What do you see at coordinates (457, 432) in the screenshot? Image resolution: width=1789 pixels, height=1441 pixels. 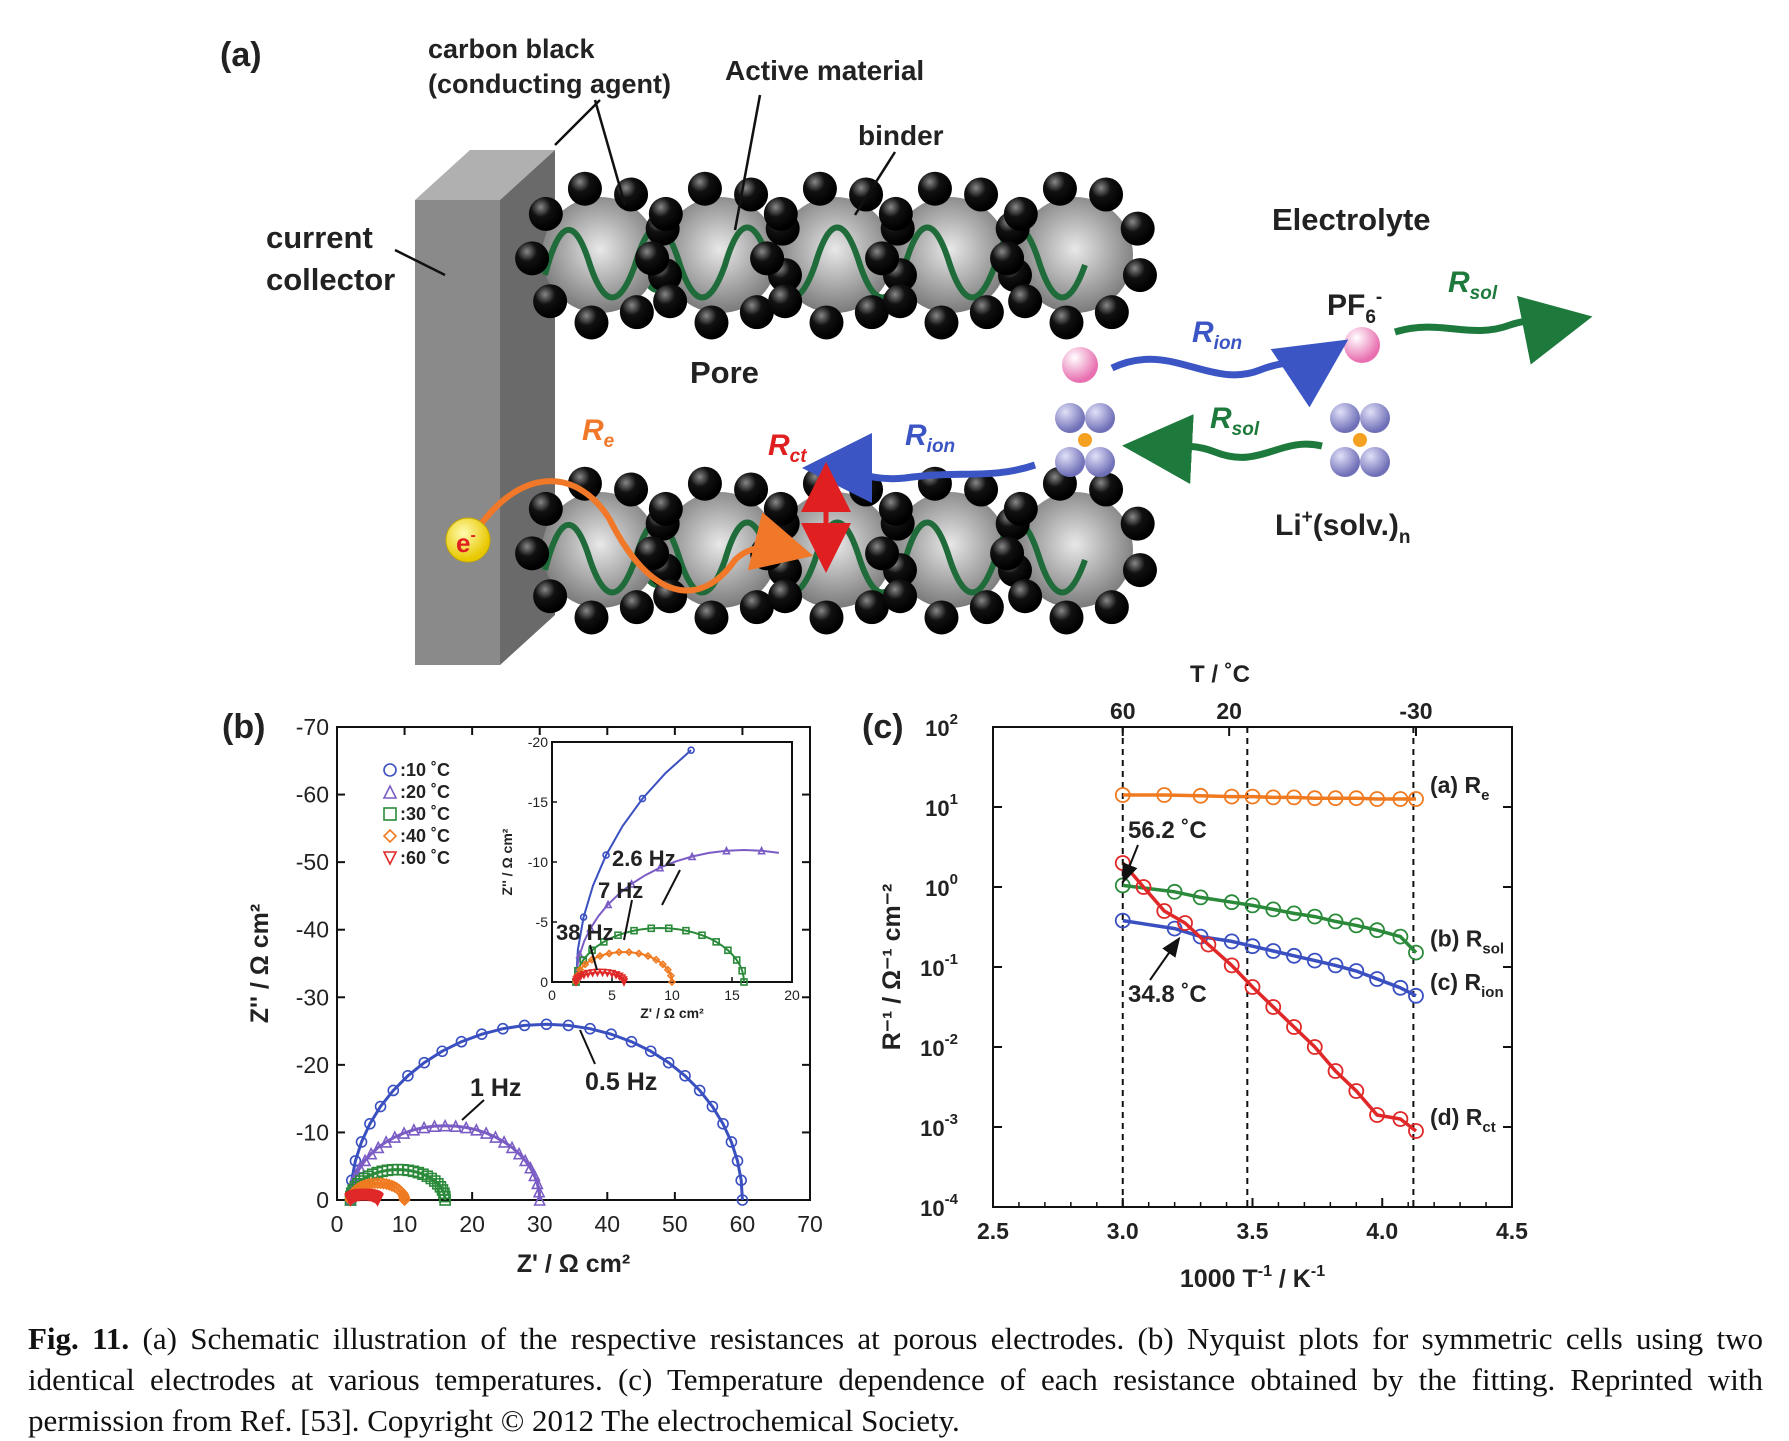 I see `current-collector` at bounding box center [457, 432].